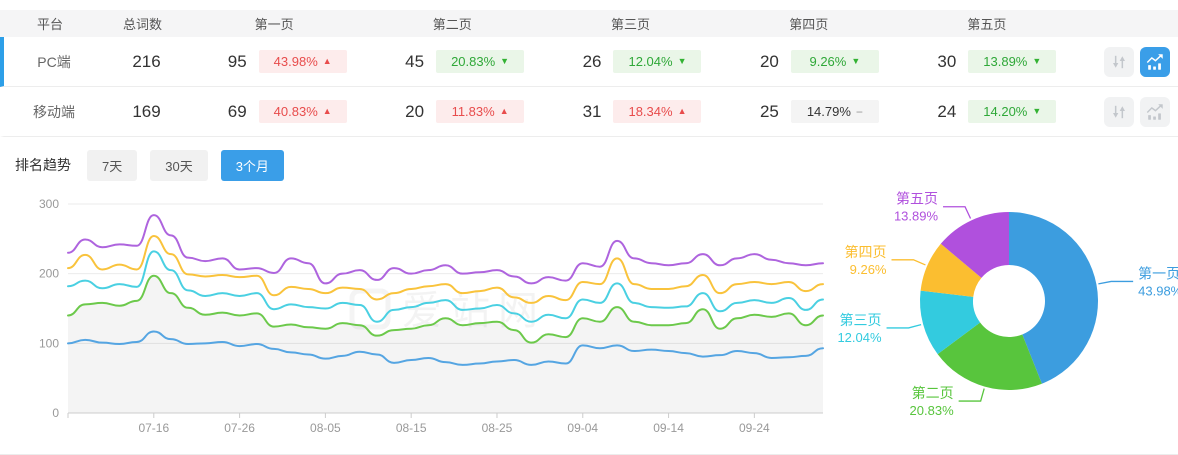 Image resolution: width=1178 pixels, height=455 pixels. I want to click on change-badge: 14.79%, so click(834, 111).